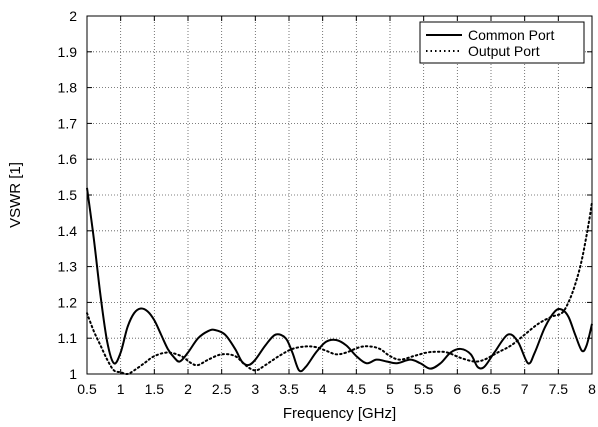 Image resolution: width=598 pixels, height=427 pixels. I want to click on x-tick-label: 0.5, so click(87, 389).